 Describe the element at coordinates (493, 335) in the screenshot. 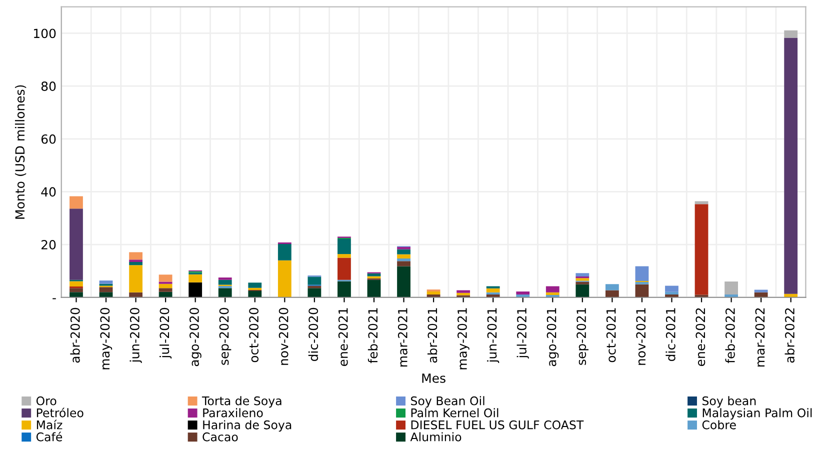

I see `x-tick-label: jun-2021` at that location.